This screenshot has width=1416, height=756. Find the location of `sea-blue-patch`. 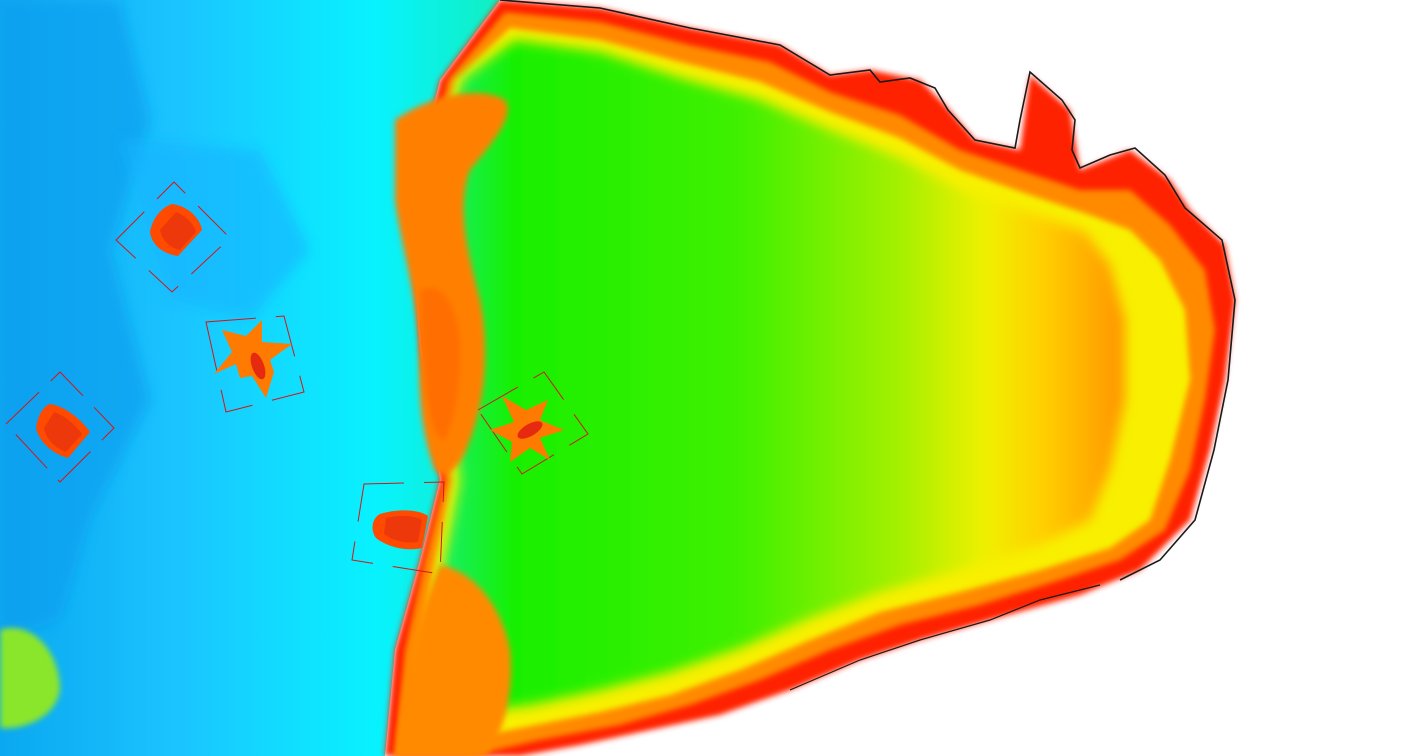

sea-blue-patch is located at coordinates (215, 230).